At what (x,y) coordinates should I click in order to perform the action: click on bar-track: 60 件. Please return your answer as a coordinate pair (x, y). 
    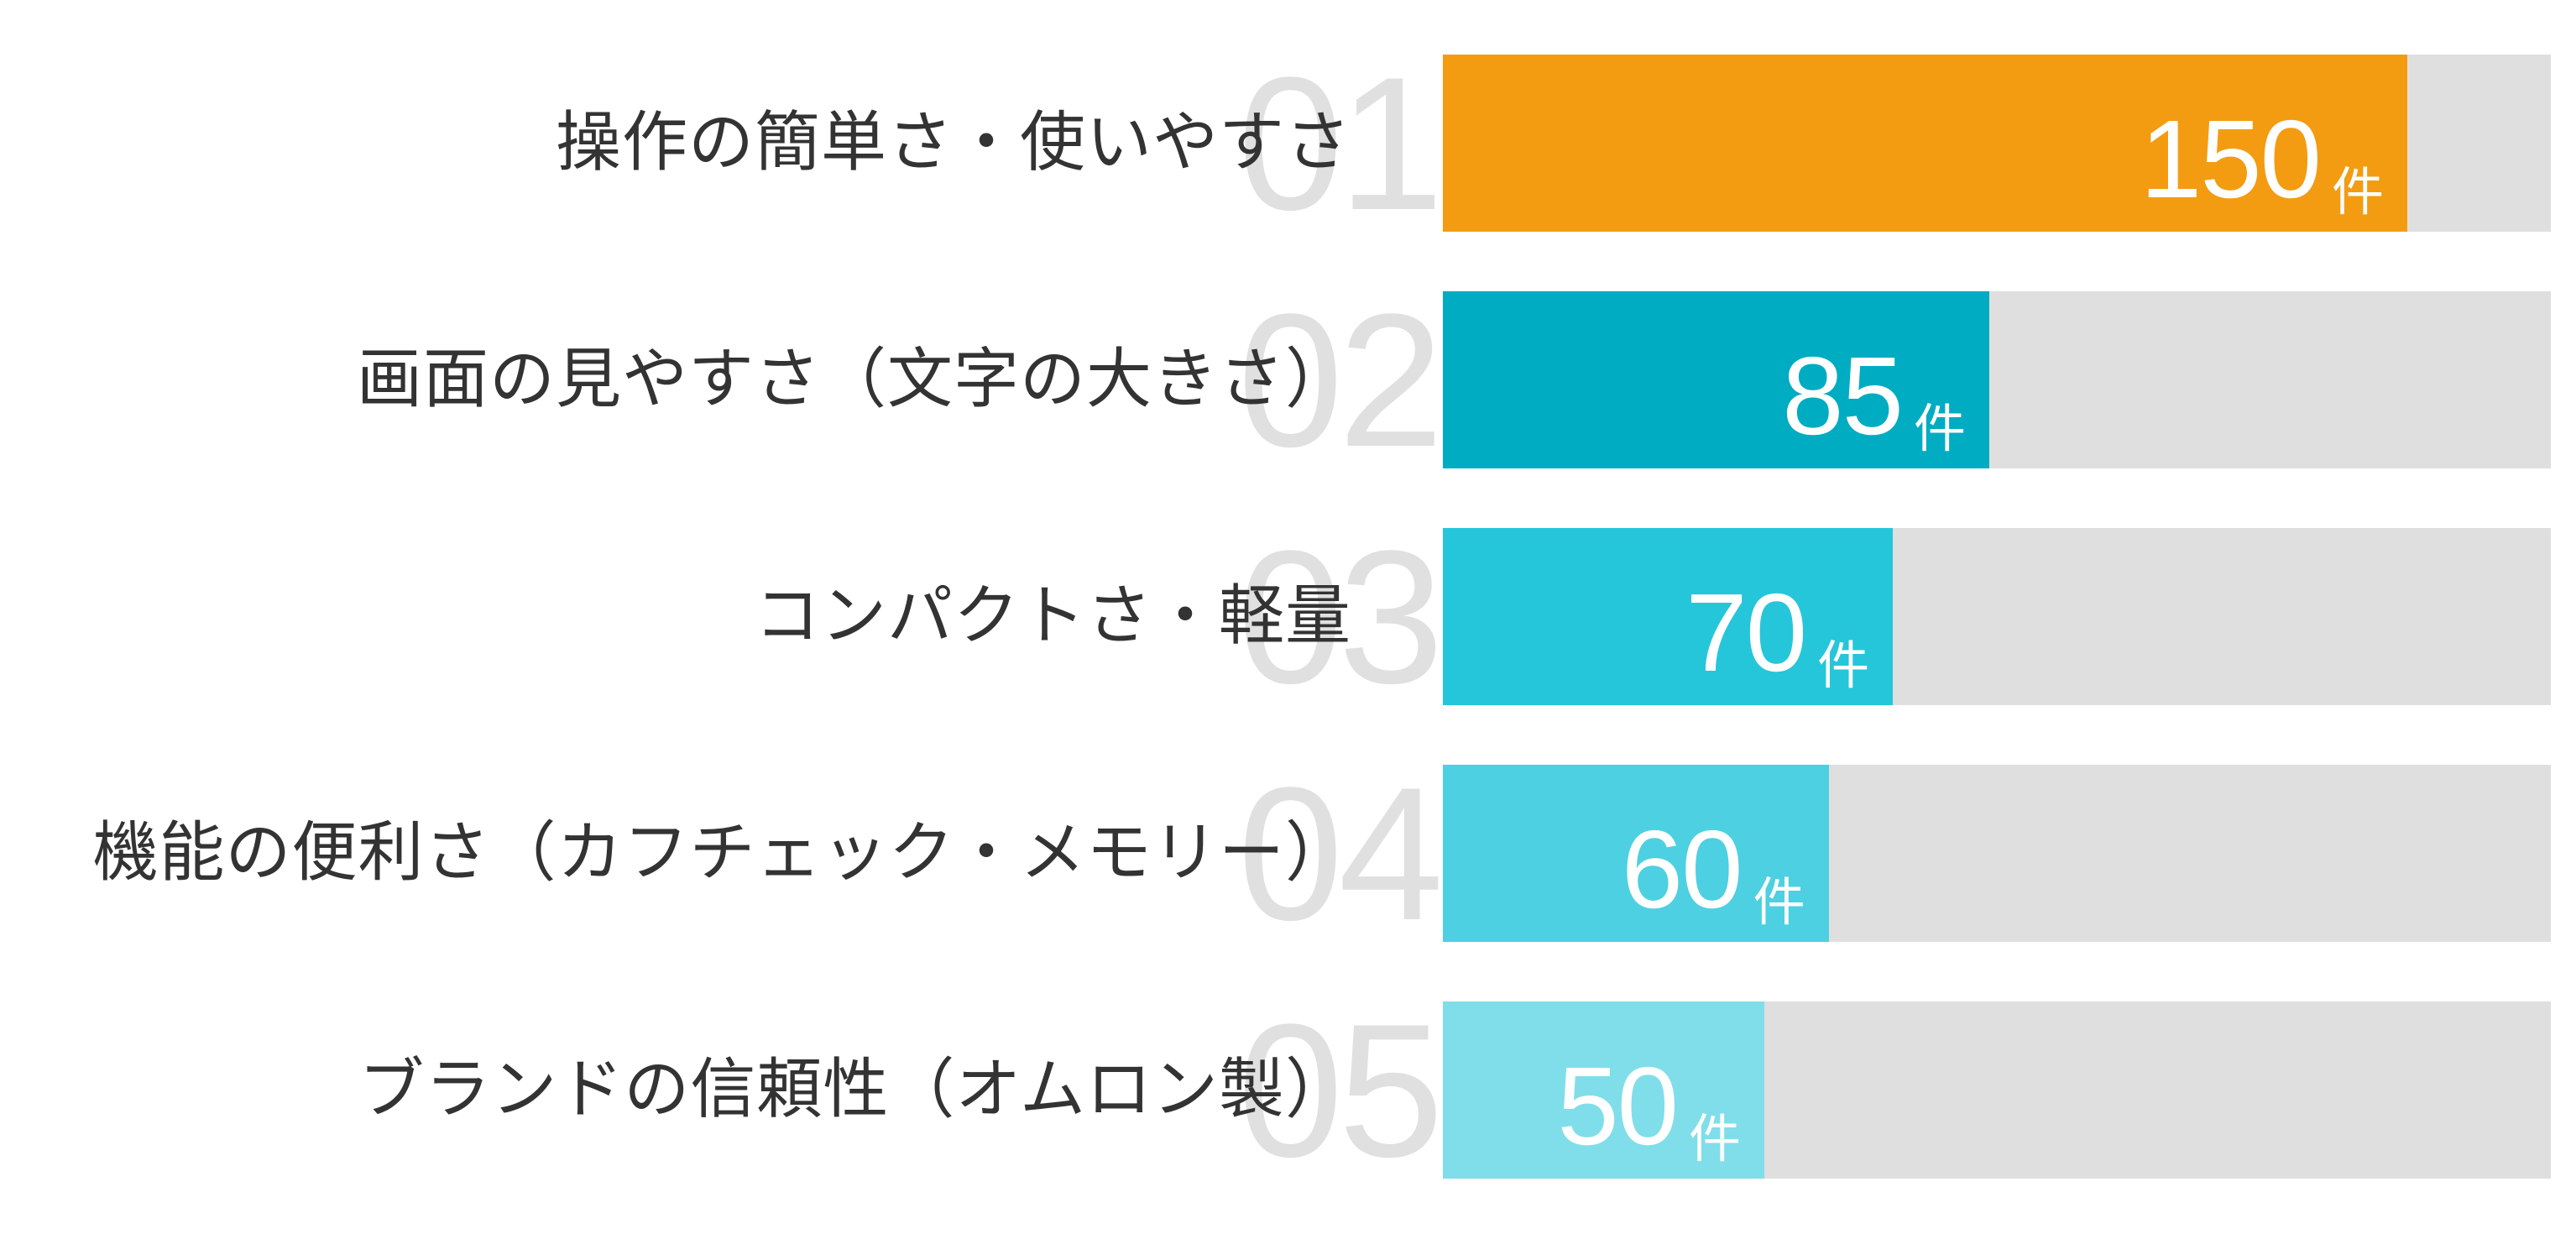
    Looking at the image, I should click on (1997, 853).